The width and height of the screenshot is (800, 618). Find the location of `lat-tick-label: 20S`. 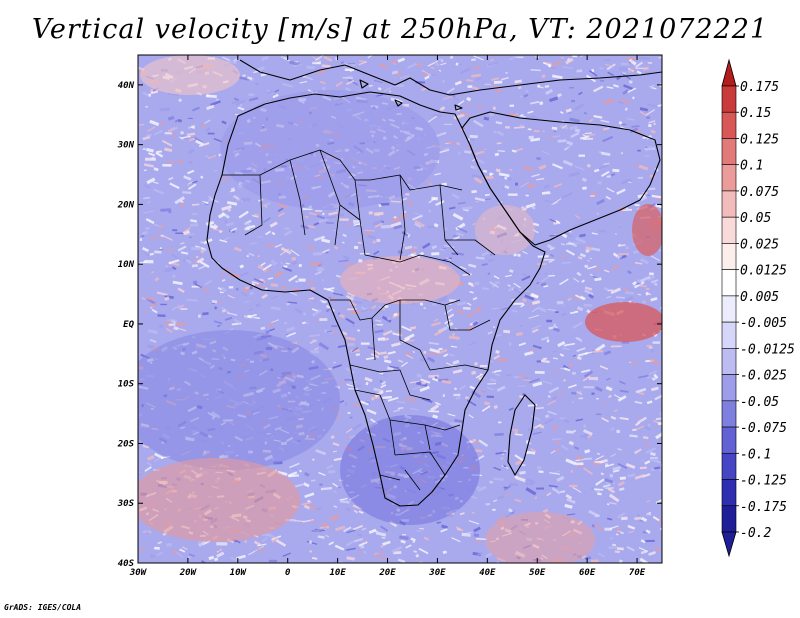

lat-tick-label: 20S is located at coordinates (126, 444).